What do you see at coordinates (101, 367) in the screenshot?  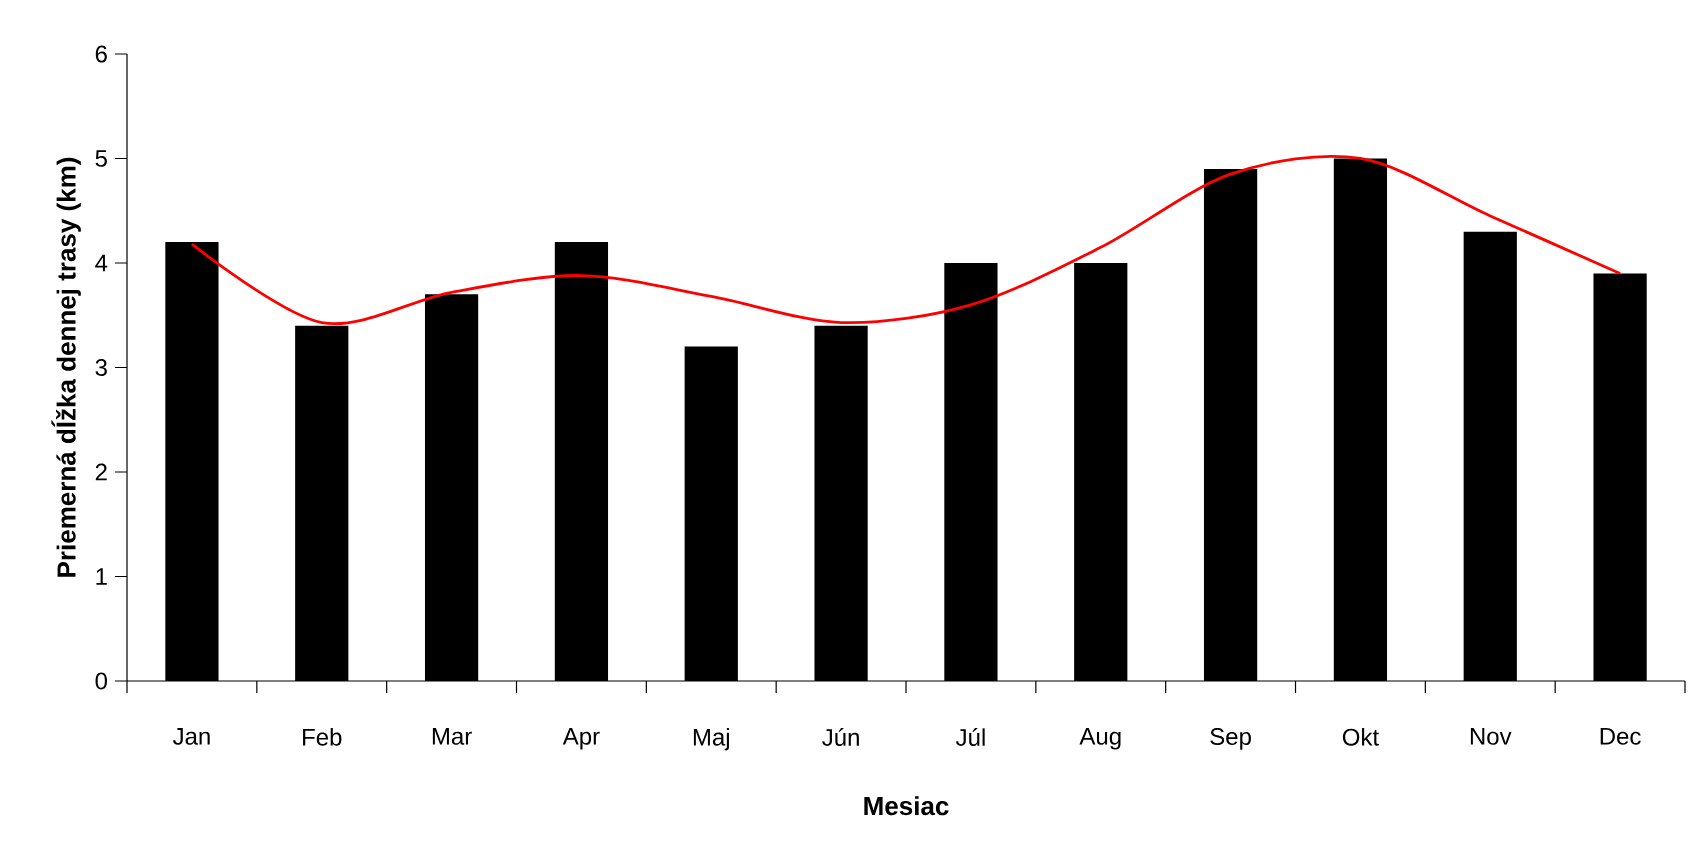 I see `y-tick-label: 3` at bounding box center [101, 367].